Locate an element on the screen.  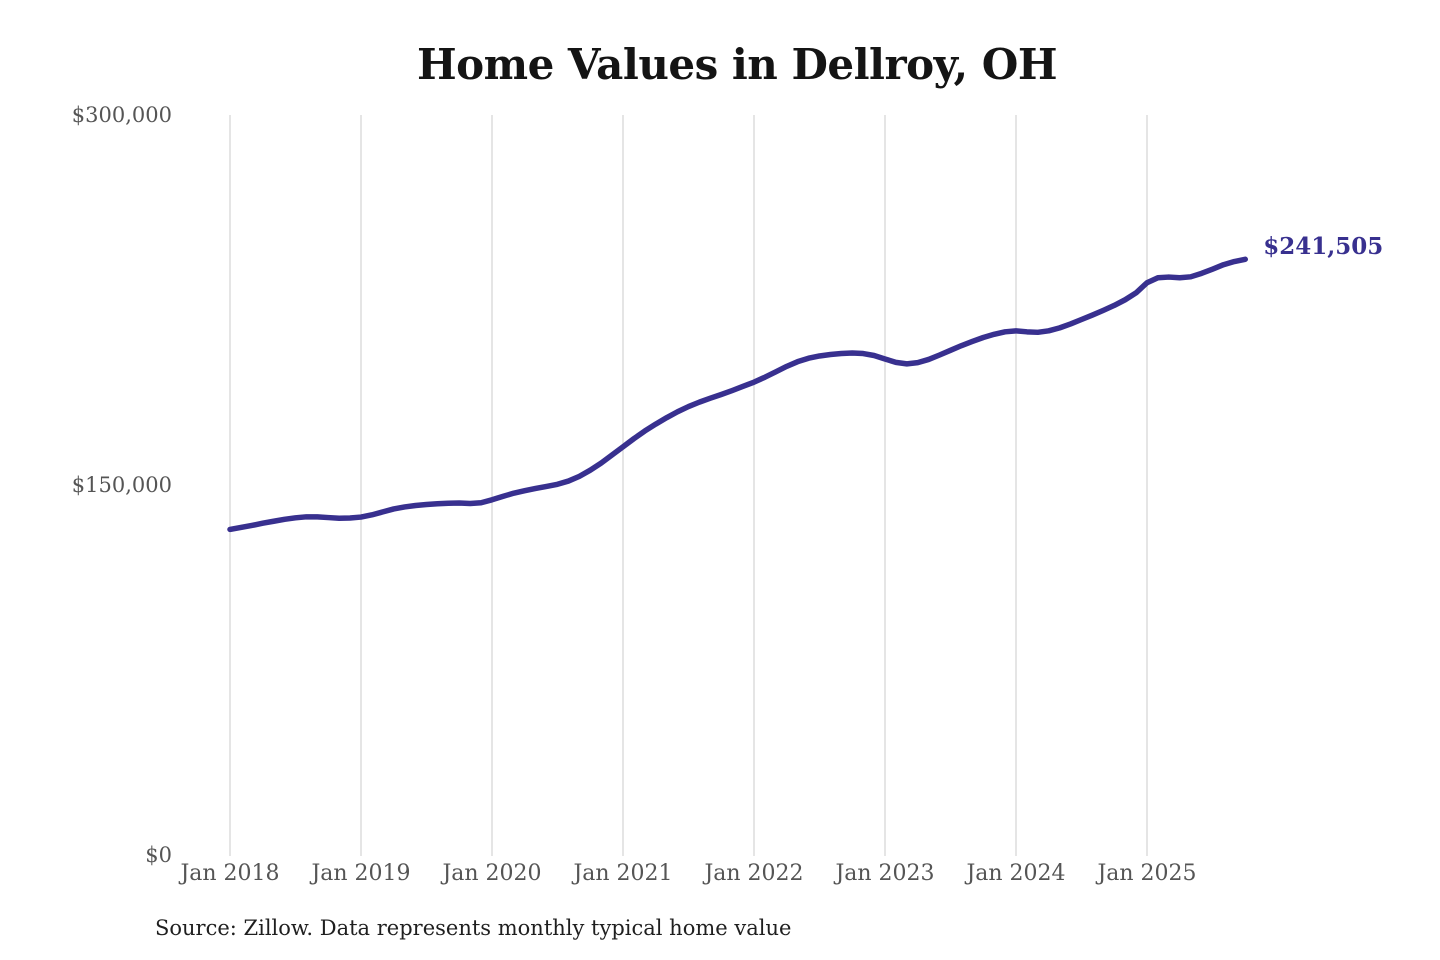
x-axis-tick-label: Jan 2022 is located at coordinates (754, 873).